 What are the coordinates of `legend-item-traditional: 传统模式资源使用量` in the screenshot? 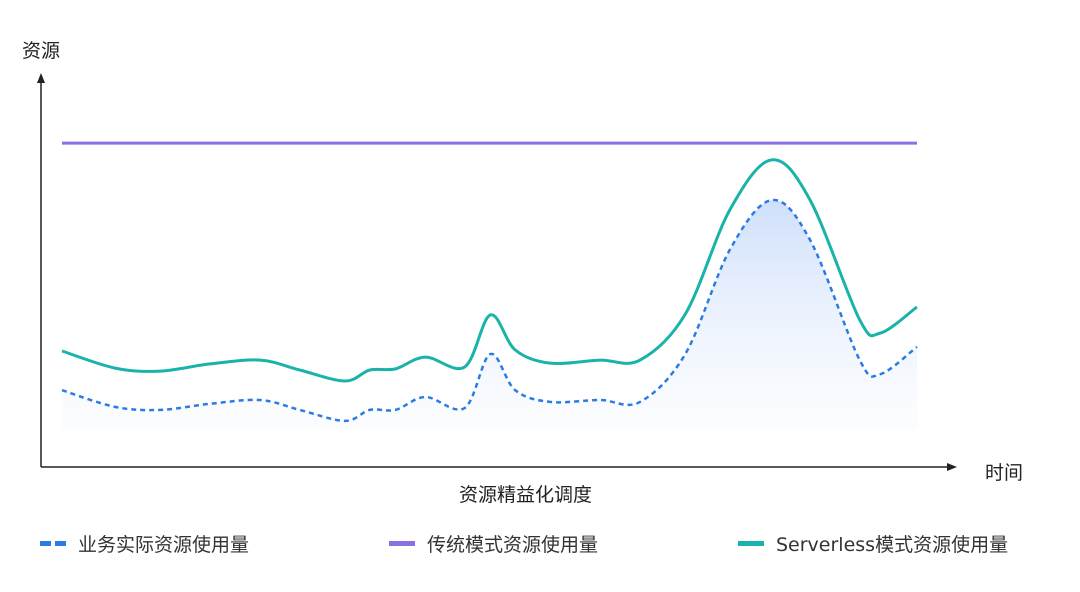 It's located at (493, 543).